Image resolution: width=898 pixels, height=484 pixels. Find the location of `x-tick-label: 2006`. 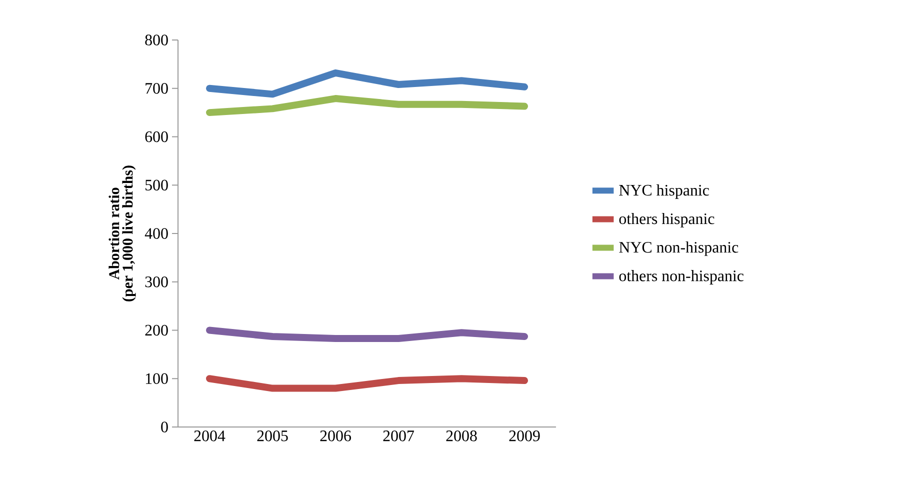

x-tick-label: 2006 is located at coordinates (335, 436).